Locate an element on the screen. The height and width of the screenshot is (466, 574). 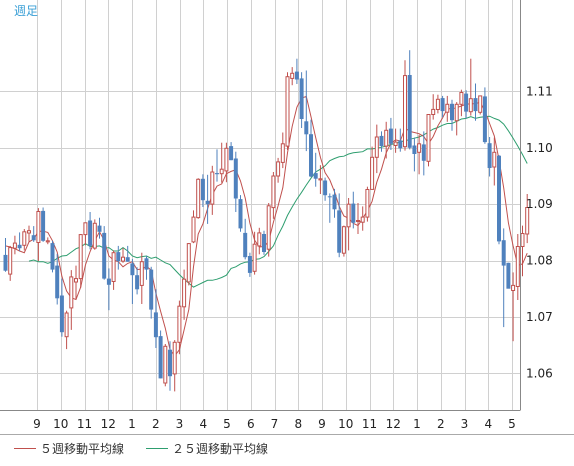
legend-swatch-ma25 is located at coordinates (157, 448).